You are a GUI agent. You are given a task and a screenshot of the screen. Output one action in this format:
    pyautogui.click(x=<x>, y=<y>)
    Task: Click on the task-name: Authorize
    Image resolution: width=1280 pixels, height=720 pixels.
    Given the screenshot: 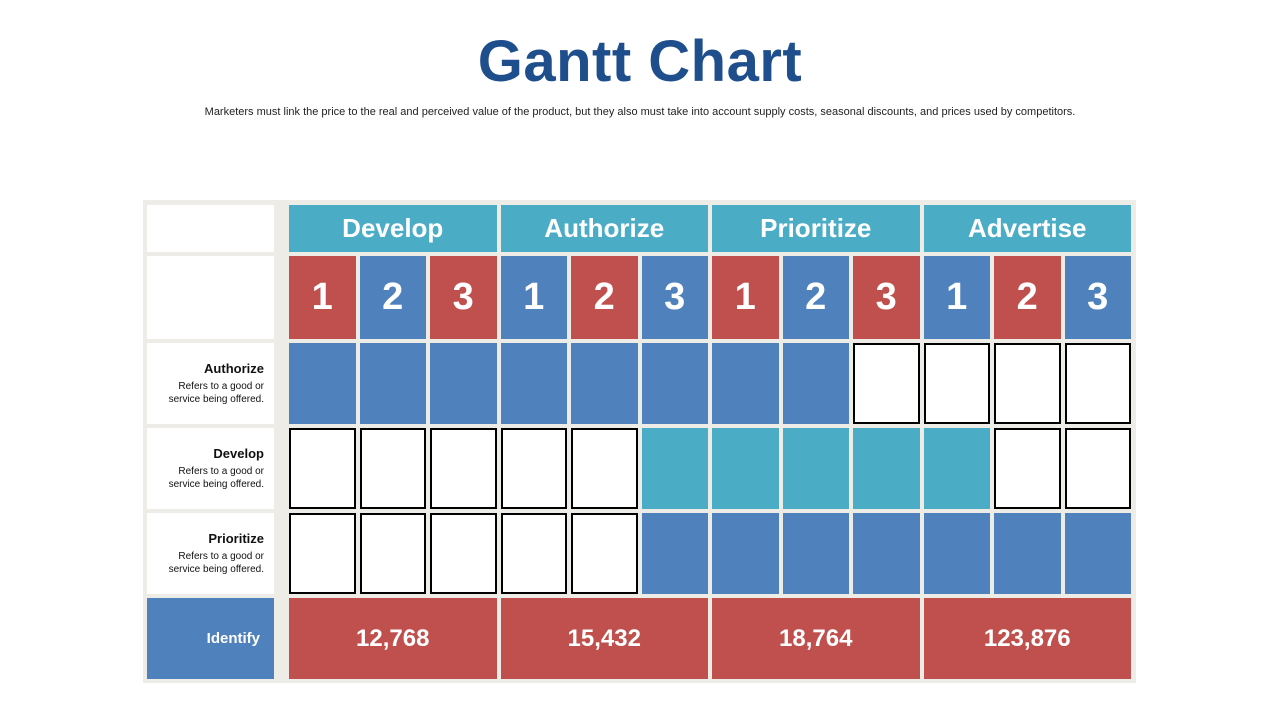 What is the action you would take?
    pyautogui.click(x=234, y=368)
    